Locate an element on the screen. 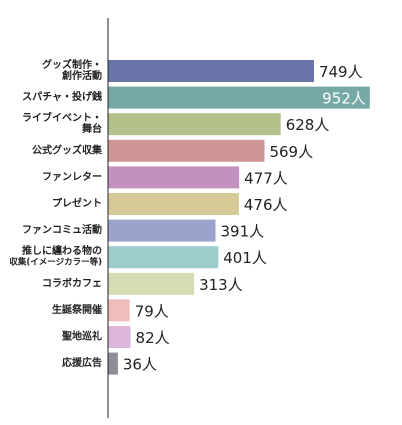 The width and height of the screenshot is (402, 425). value-label: 313人 is located at coordinates (221, 285).